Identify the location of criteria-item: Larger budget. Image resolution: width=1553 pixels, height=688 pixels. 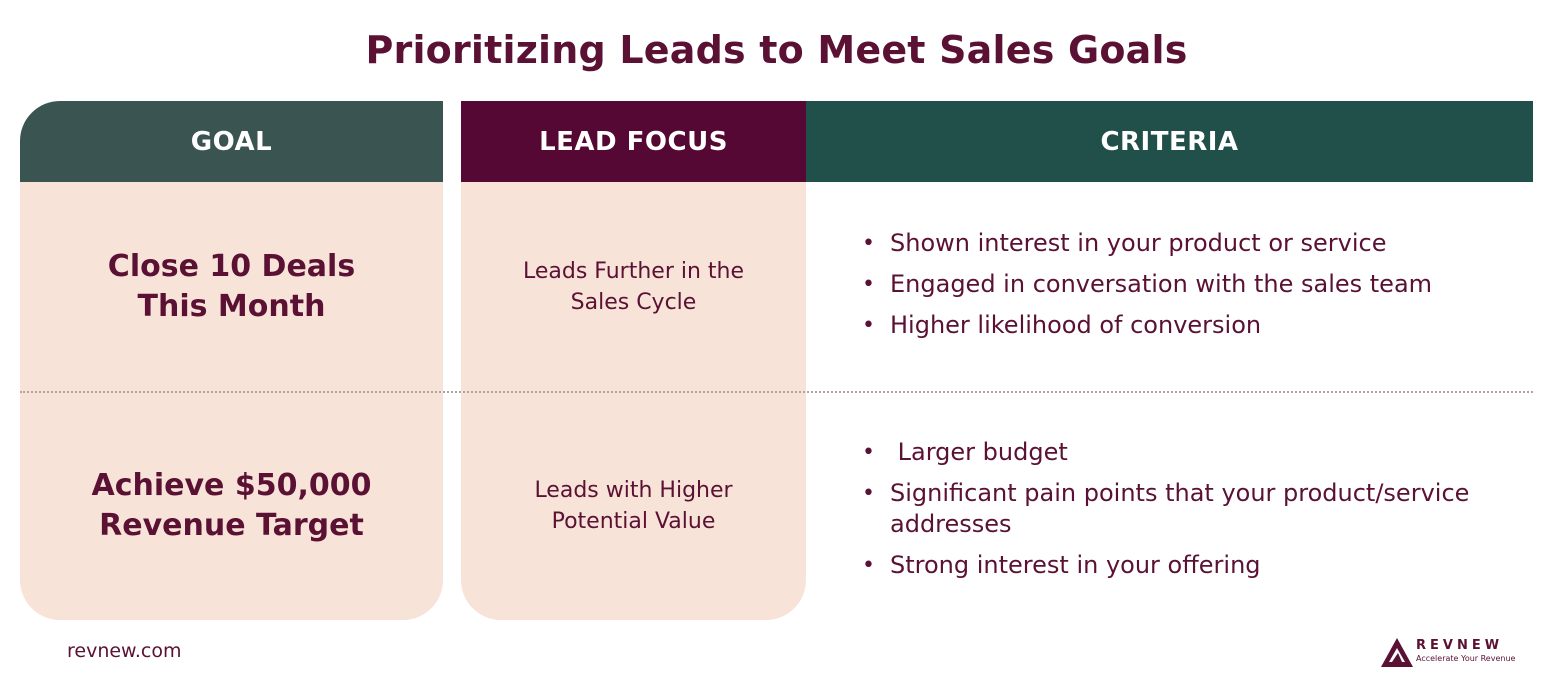
(1182, 452).